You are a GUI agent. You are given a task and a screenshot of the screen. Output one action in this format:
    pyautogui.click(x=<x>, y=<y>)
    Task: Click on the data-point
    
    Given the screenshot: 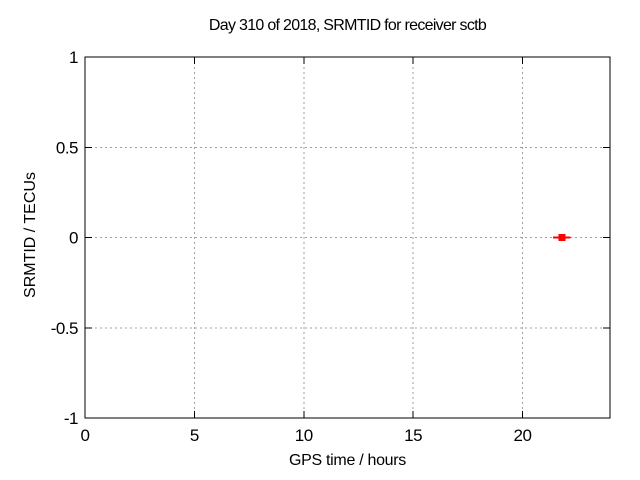 What is the action you would take?
    pyautogui.click(x=562, y=237)
    